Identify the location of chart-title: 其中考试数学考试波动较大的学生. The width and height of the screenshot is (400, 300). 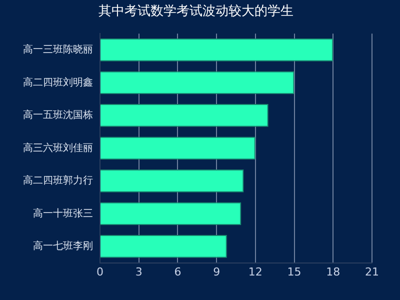
(196, 12).